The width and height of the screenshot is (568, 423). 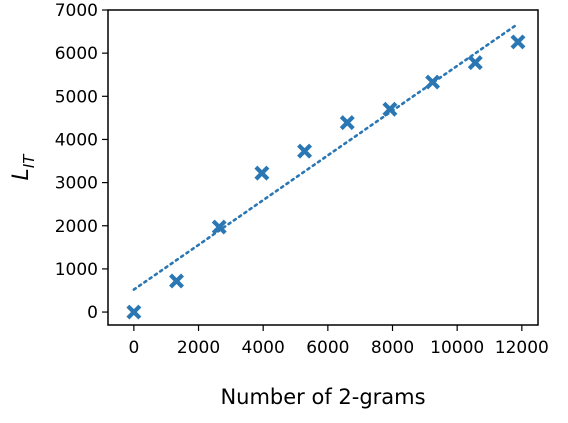 What do you see at coordinates (29, 160) in the screenshot?
I see `y-axis-title-subscript: IT` at bounding box center [29, 160].